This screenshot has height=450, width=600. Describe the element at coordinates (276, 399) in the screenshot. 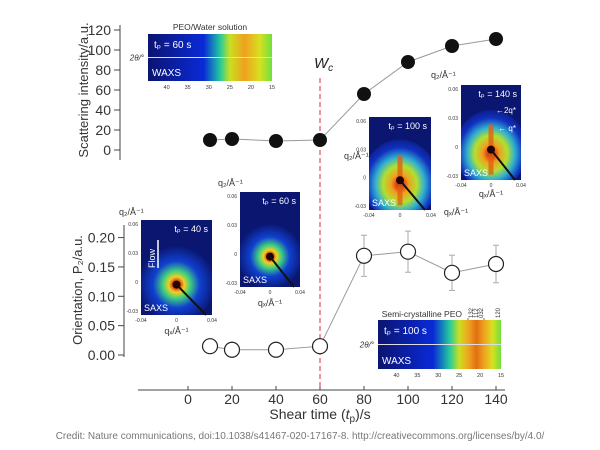

I see `x-tick-label: 40` at that location.